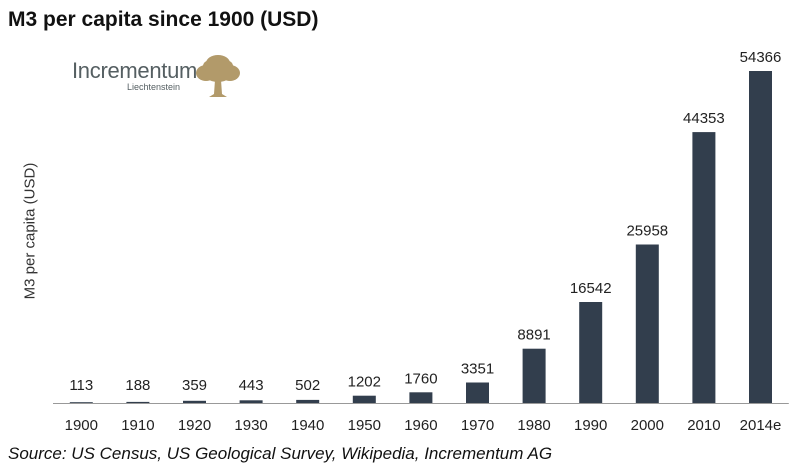  What do you see at coordinates (250, 425) in the screenshot?
I see `x-tick-label-1930: 1930` at bounding box center [250, 425].